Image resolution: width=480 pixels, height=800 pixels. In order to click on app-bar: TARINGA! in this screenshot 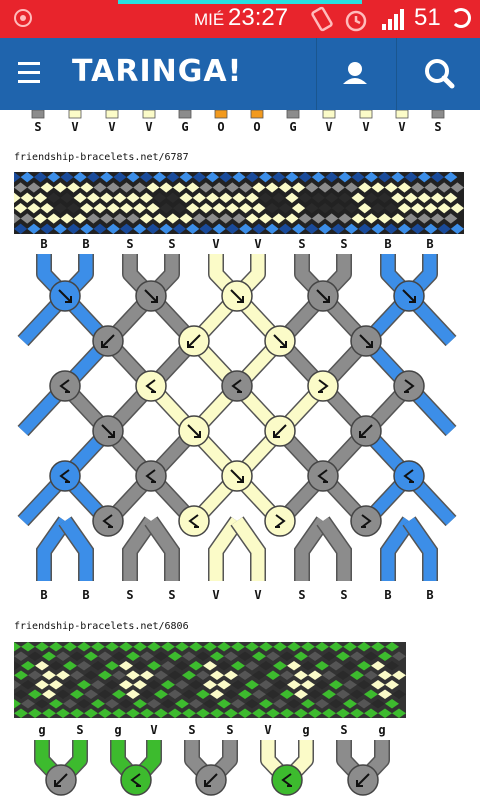, I will do `click(240, 74)`.